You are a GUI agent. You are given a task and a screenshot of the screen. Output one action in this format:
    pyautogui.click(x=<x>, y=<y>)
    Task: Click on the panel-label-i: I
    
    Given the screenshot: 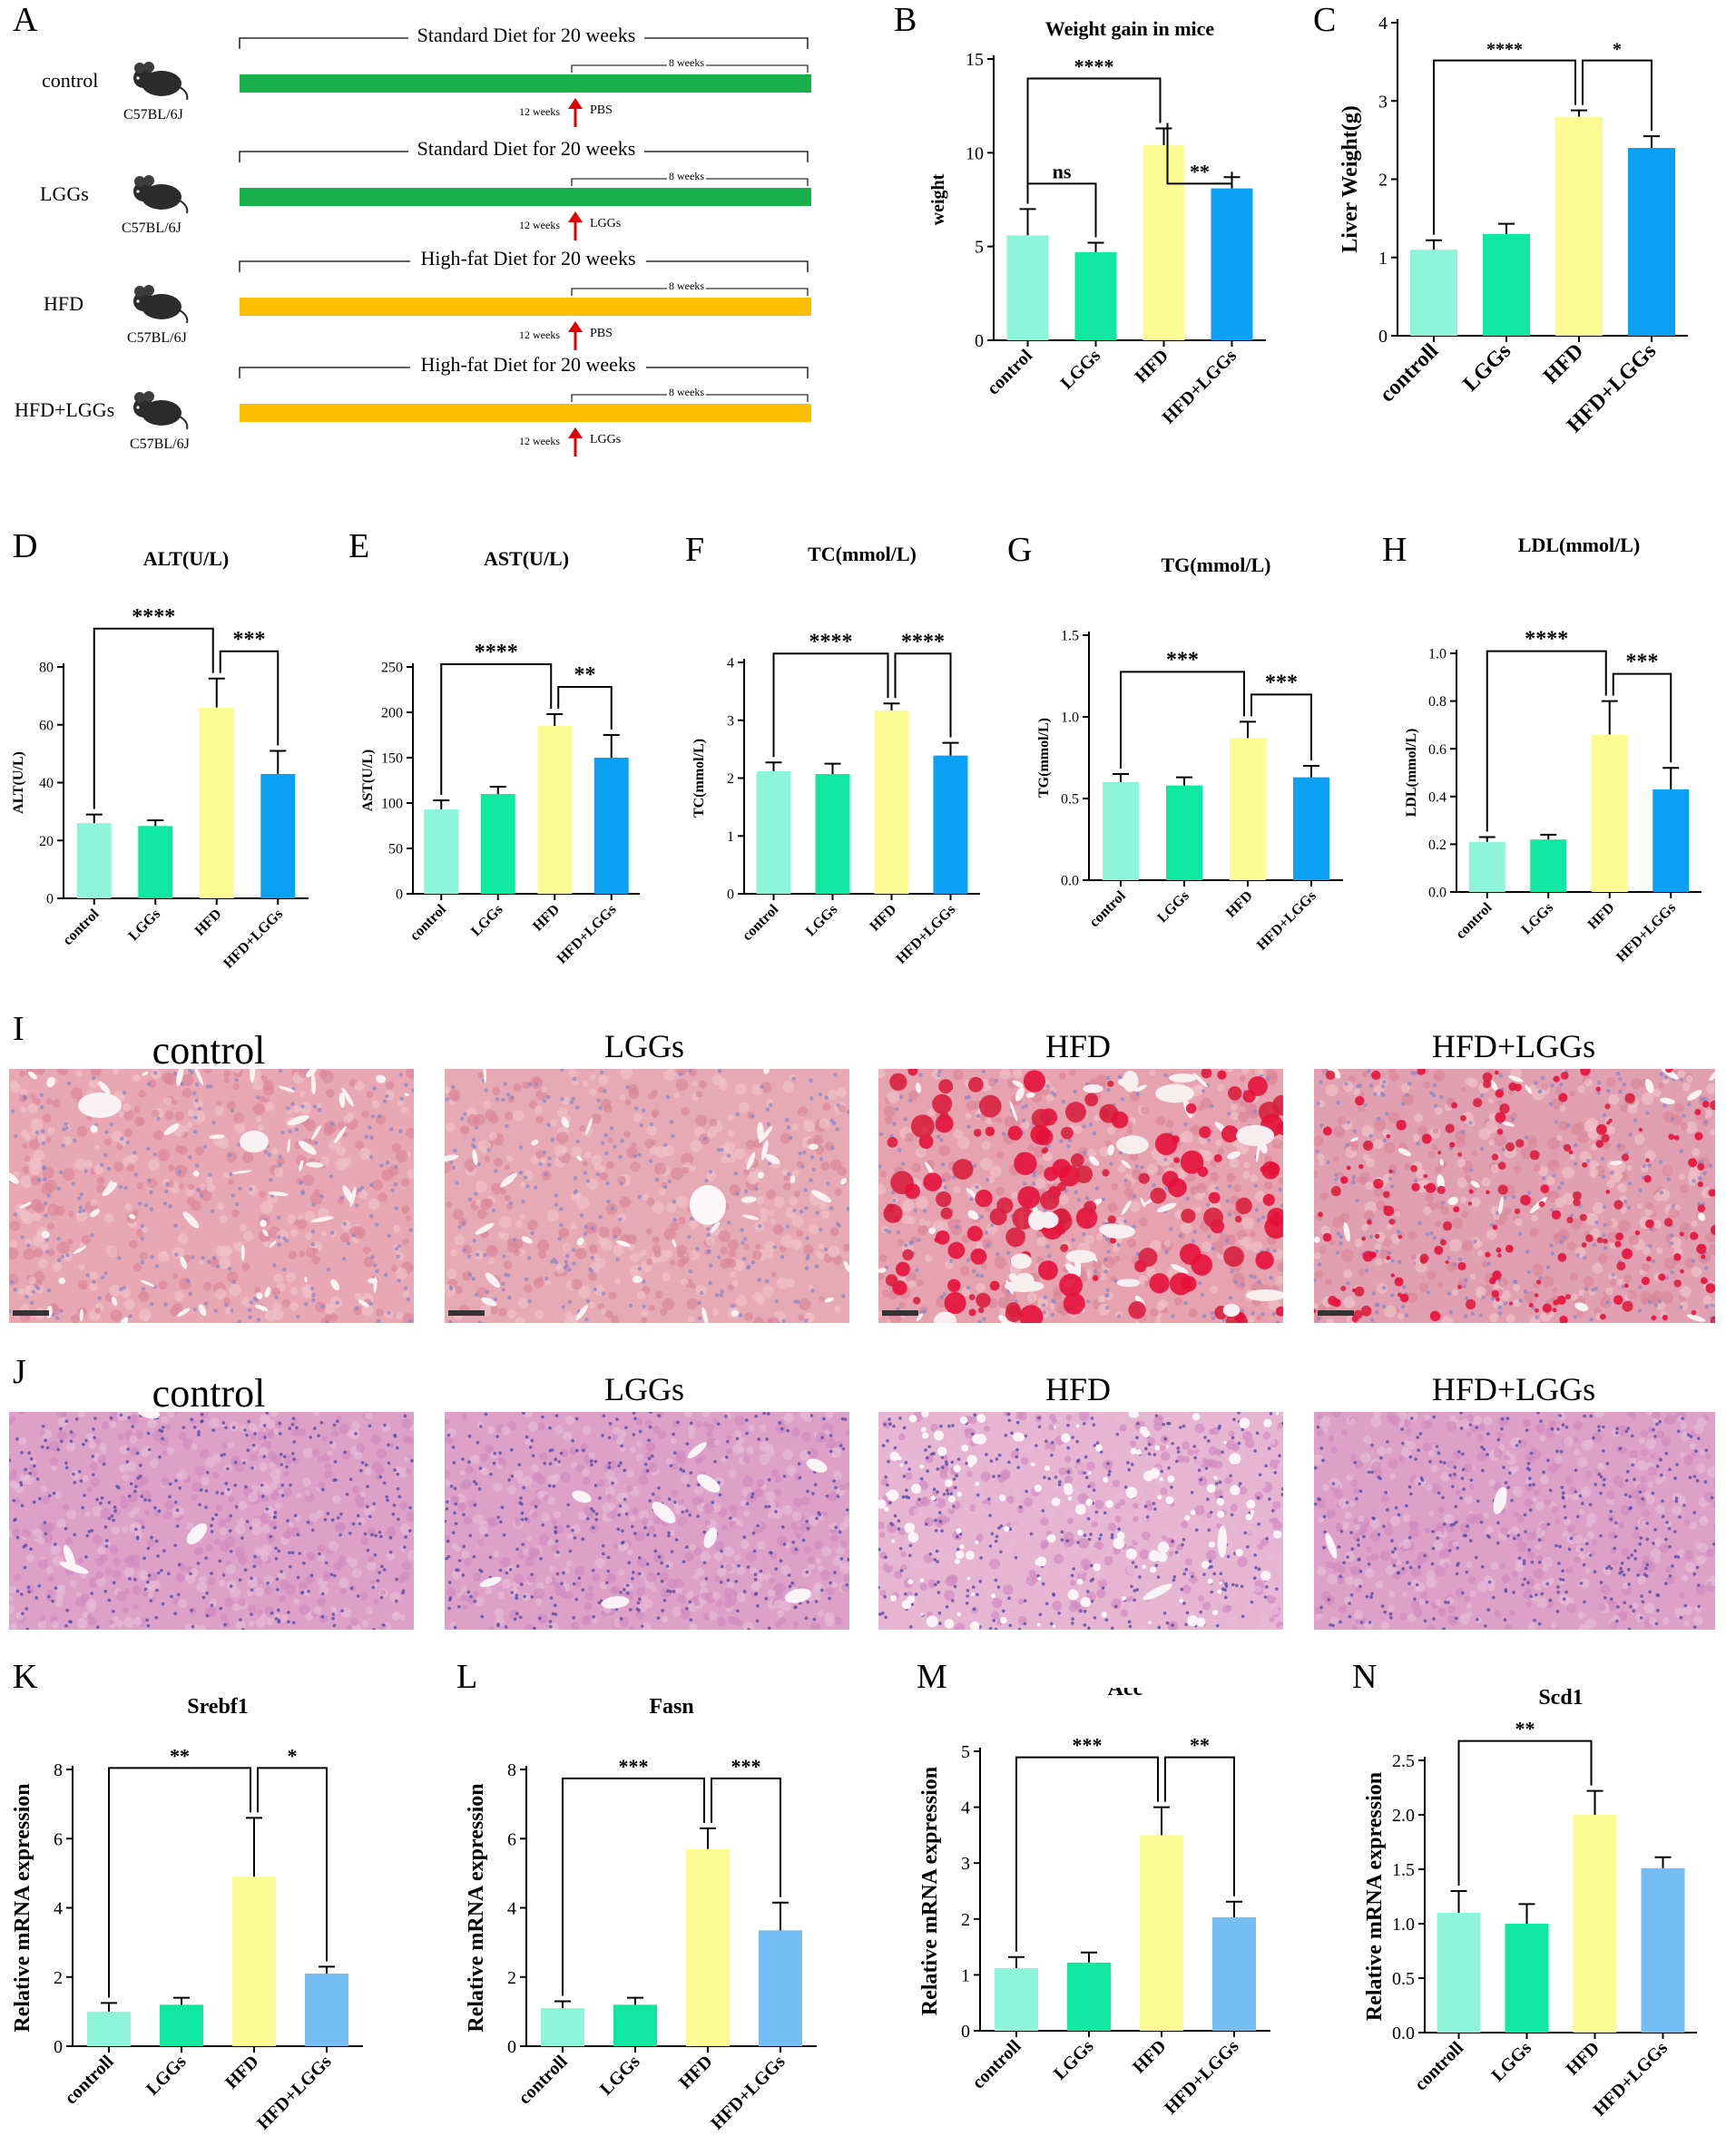 What is the action you would take?
    pyautogui.click(x=19, y=1029)
    